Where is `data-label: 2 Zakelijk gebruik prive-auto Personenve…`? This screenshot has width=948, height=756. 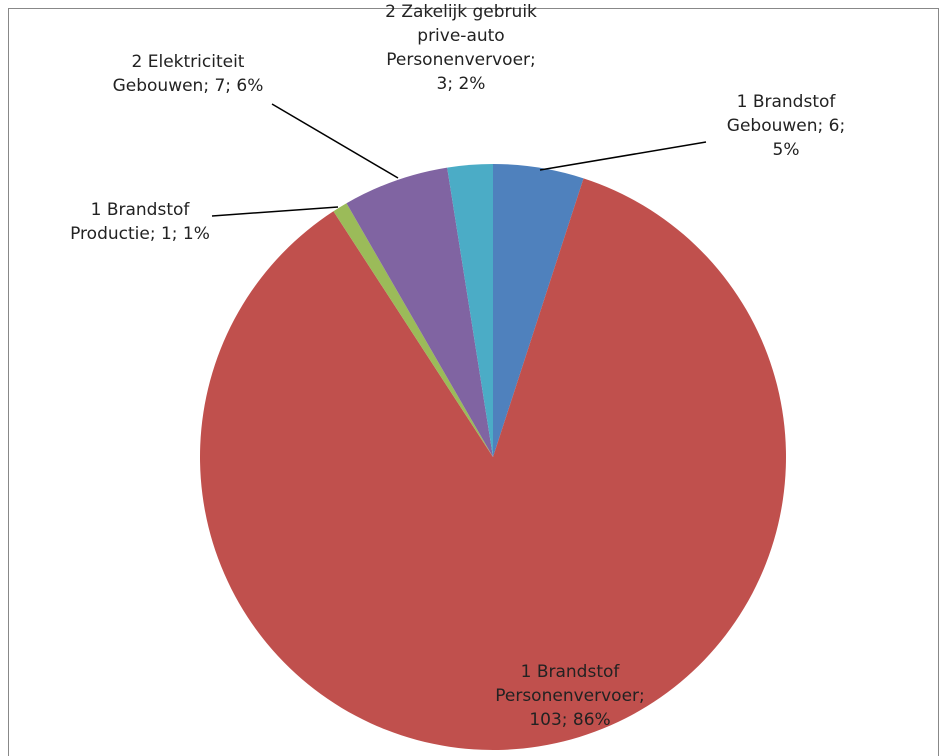 data-label: 2 Zakelijk gebruik prive-auto Personenve… is located at coordinates (461, 48).